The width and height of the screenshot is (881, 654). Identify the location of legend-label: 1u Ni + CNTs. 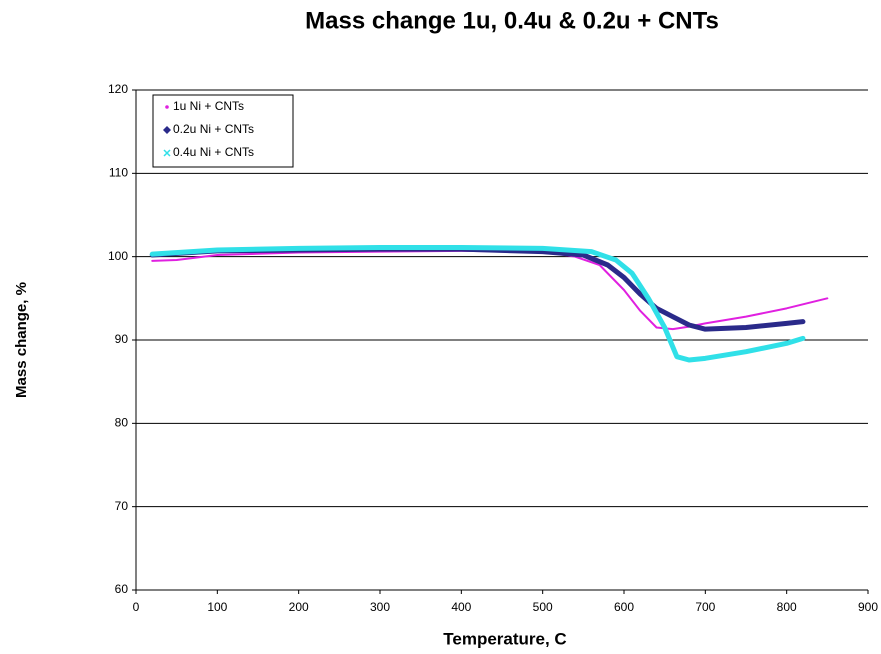
(208, 106).